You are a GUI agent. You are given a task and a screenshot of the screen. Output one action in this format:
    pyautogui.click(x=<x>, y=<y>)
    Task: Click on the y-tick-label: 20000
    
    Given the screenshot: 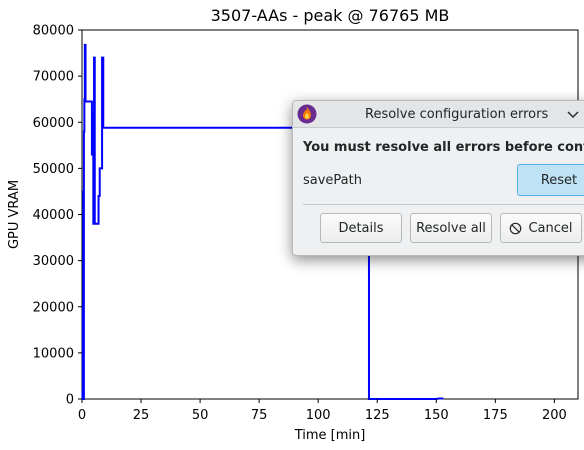 What is the action you would take?
    pyautogui.click(x=53, y=307)
    